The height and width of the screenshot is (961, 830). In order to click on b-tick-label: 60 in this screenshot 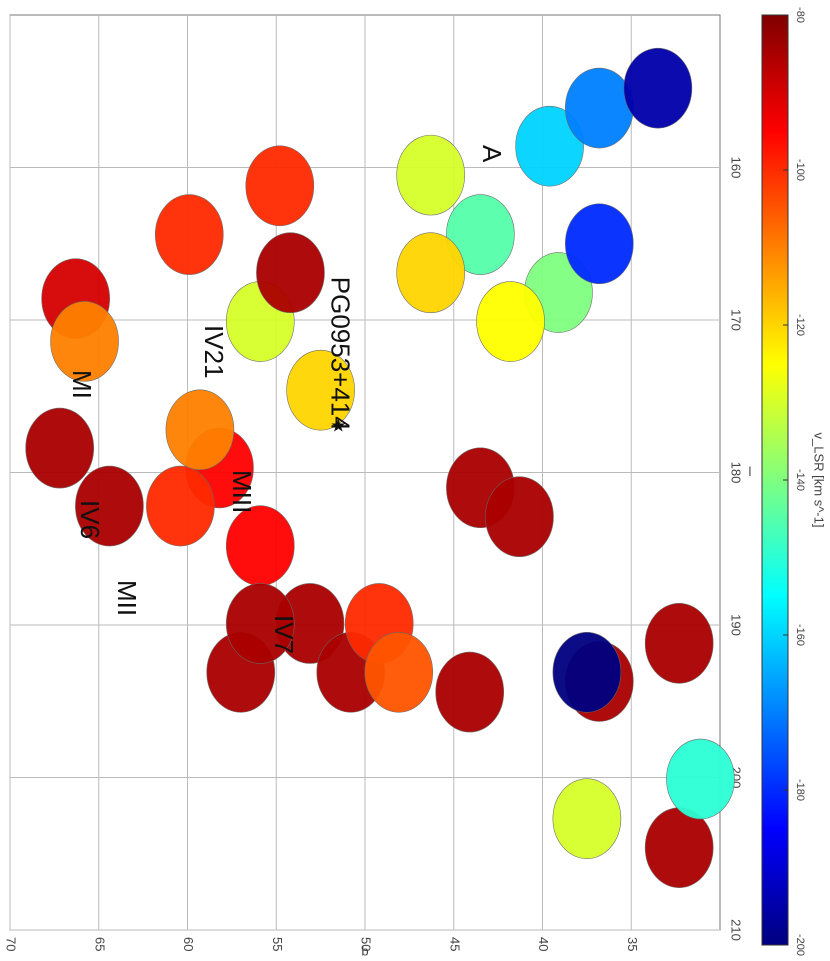, I will do `click(188, 944)`.